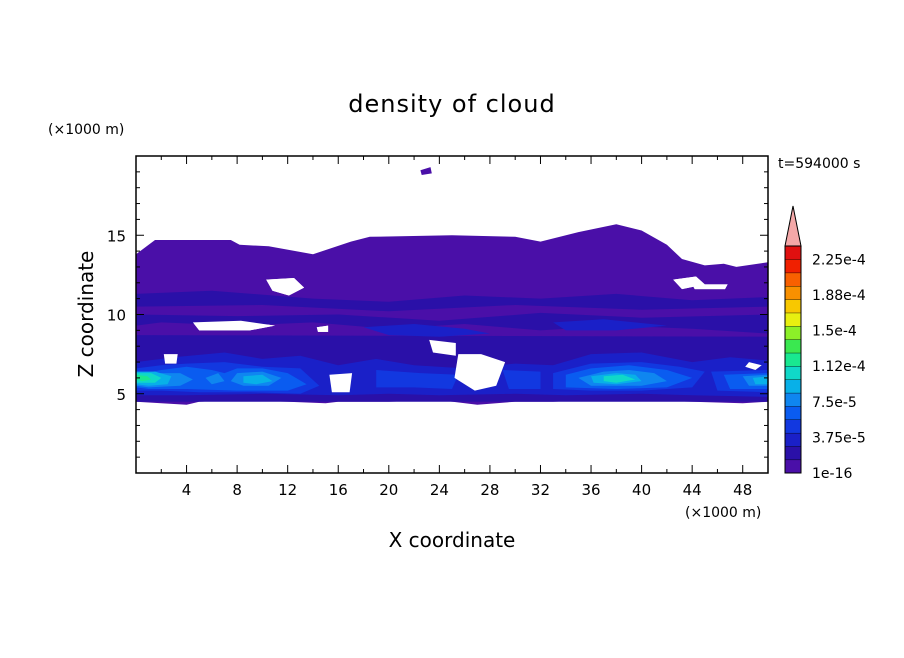 The width and height of the screenshot is (904, 658). What do you see at coordinates (451, 104) in the screenshot?
I see `chart-title: density of cloud` at bounding box center [451, 104].